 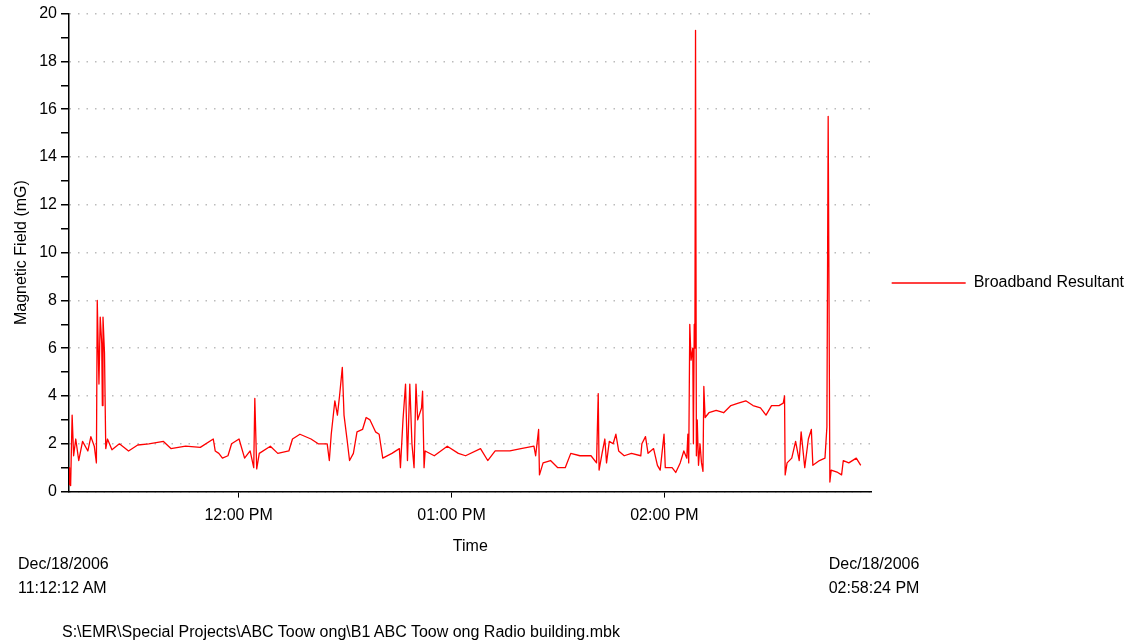 What do you see at coordinates (451, 514) in the screenshot?
I see `x-tick-label: 01:00 PM` at bounding box center [451, 514].